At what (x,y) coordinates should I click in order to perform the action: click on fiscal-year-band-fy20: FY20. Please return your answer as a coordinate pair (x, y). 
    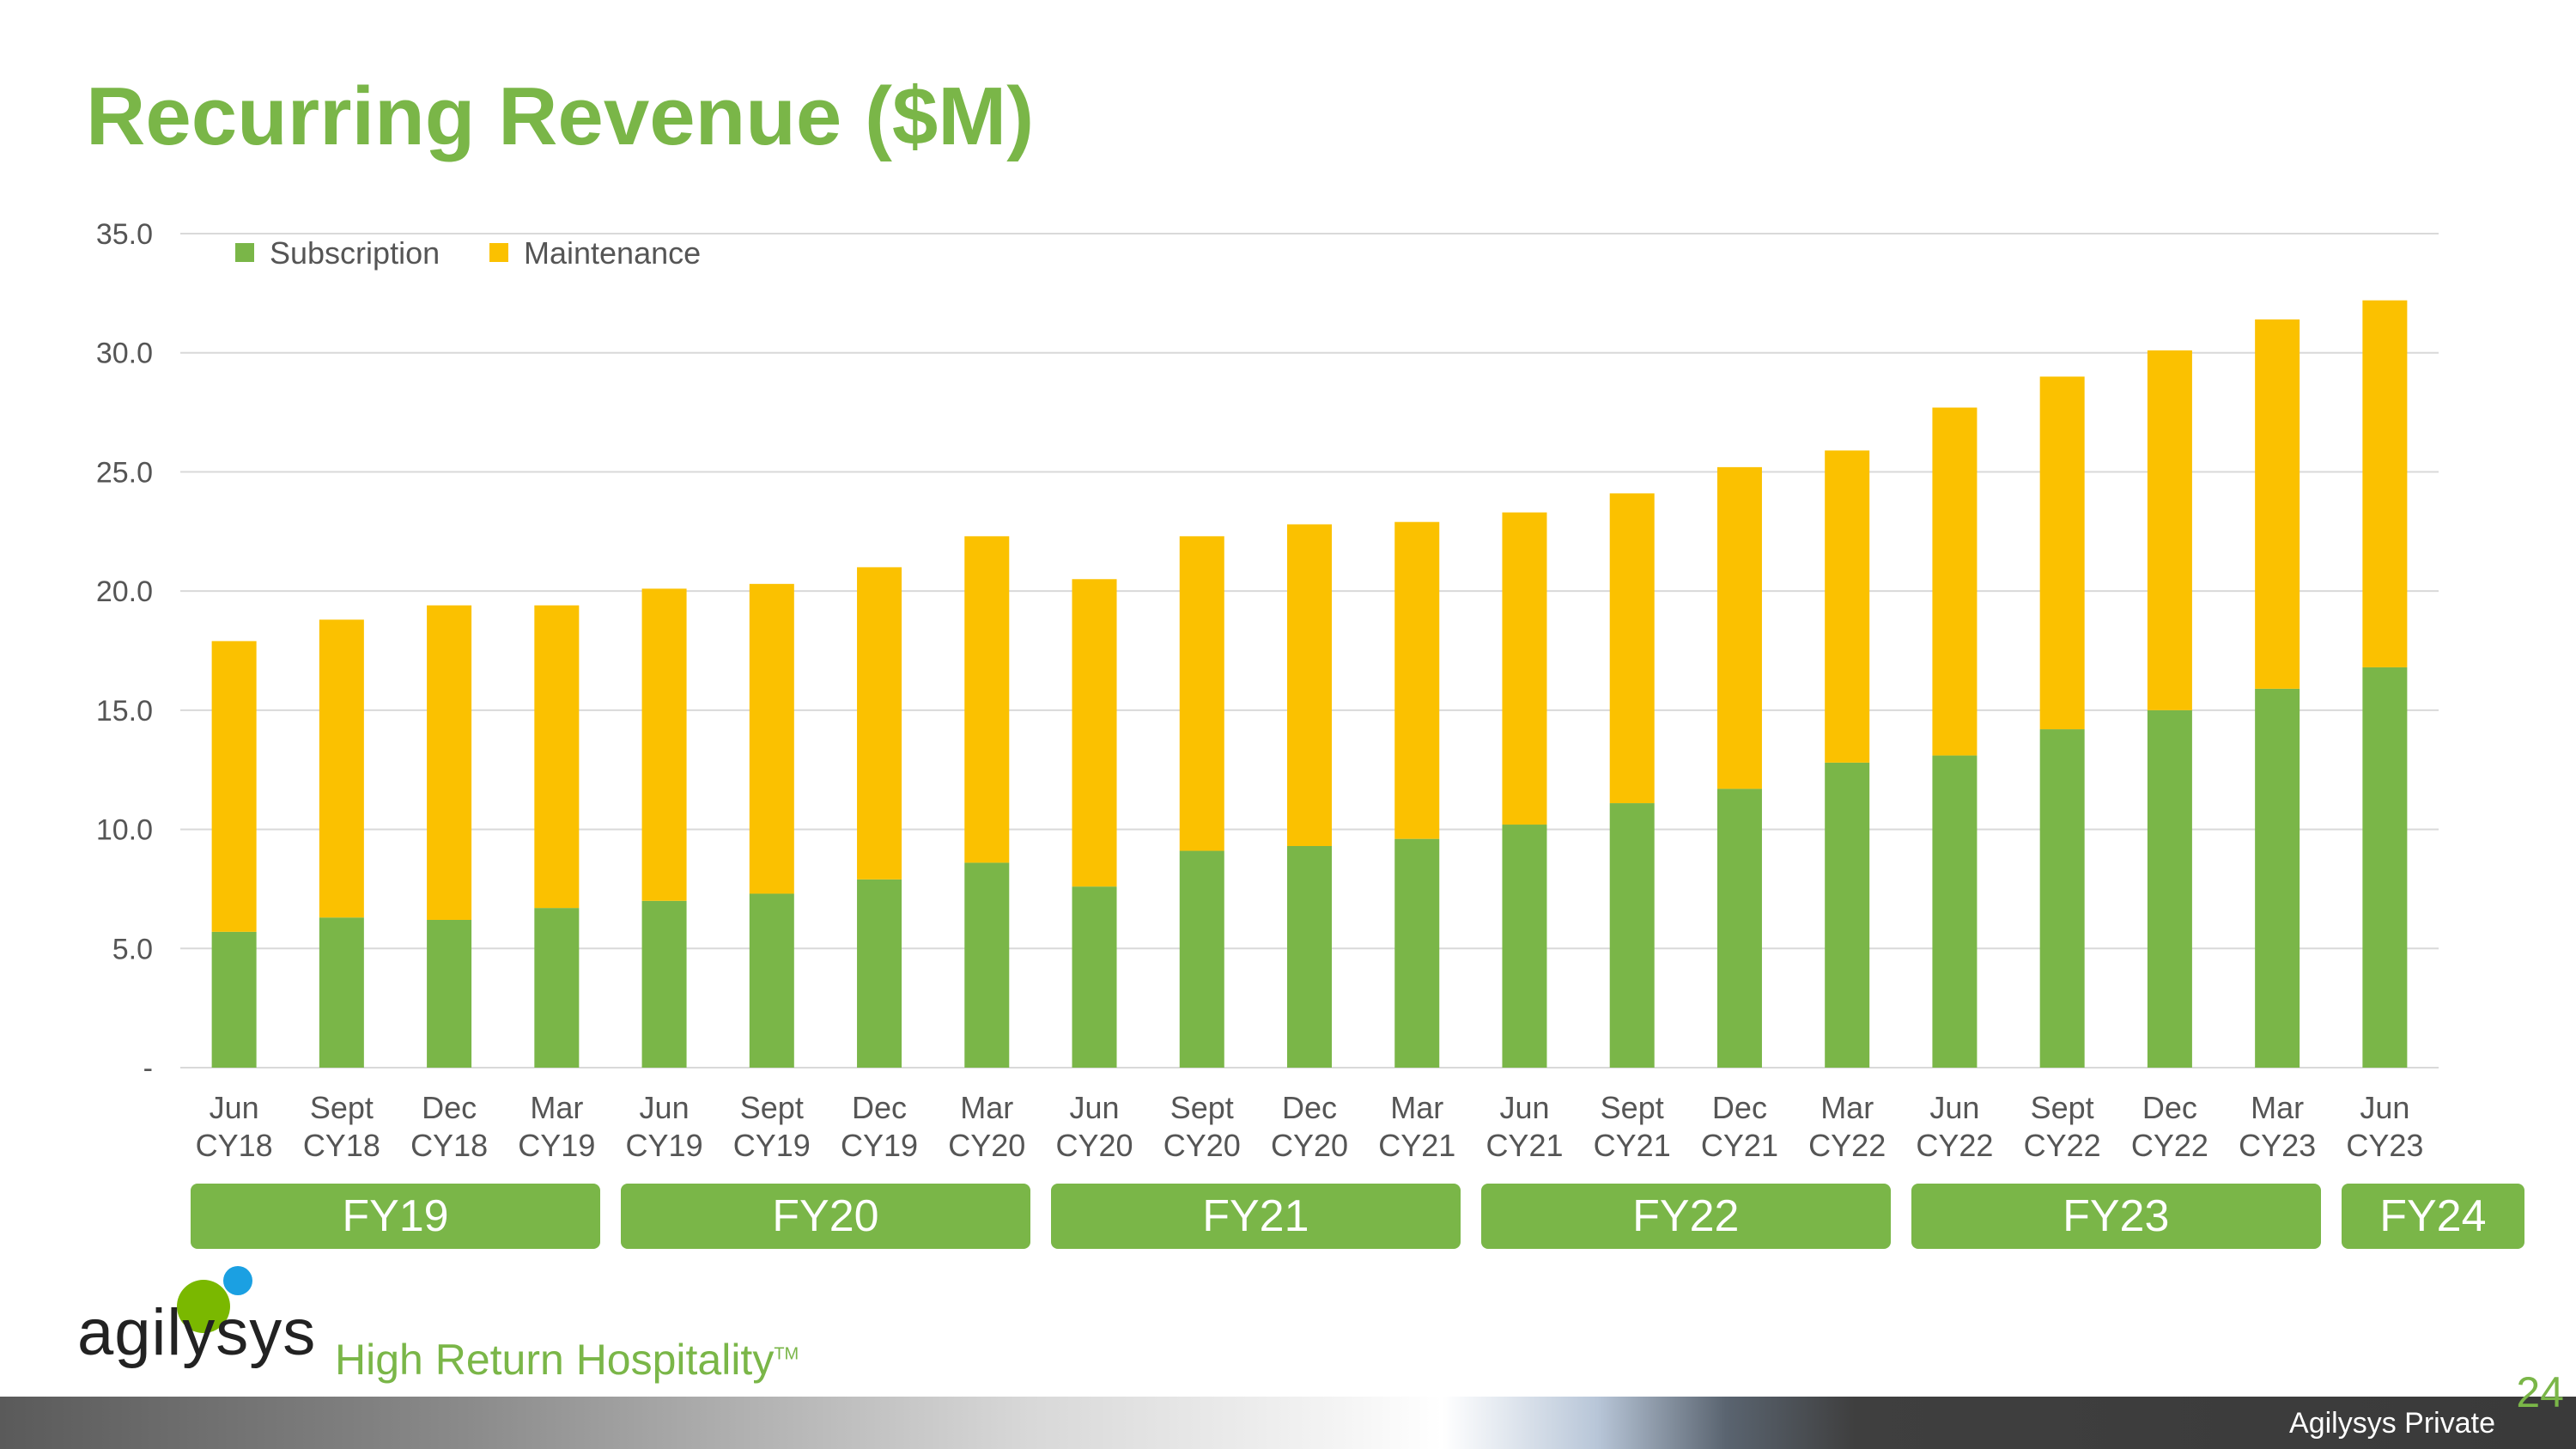
    Looking at the image, I should click on (825, 1216).